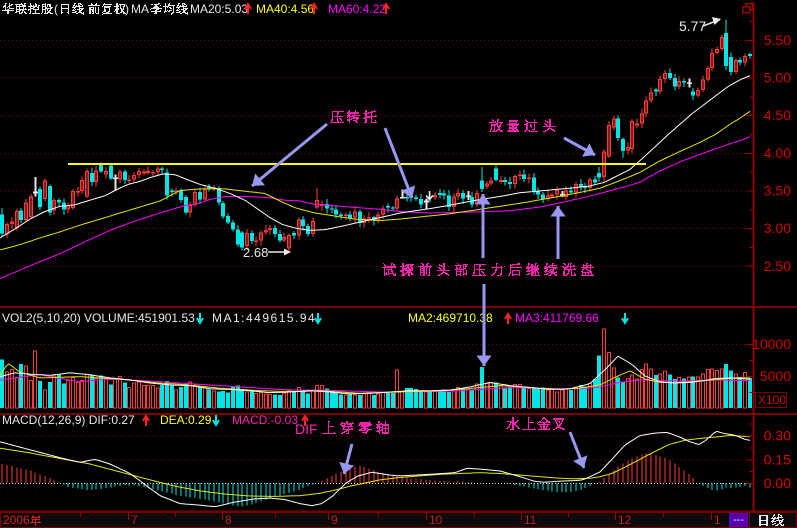  I want to click on svg-text: 0.30, so click(777, 436).